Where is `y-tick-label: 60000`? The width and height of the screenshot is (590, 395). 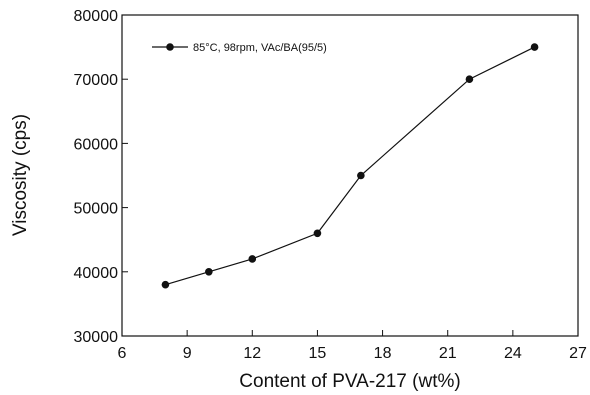
y-tick-label: 60000 is located at coordinates (96, 144).